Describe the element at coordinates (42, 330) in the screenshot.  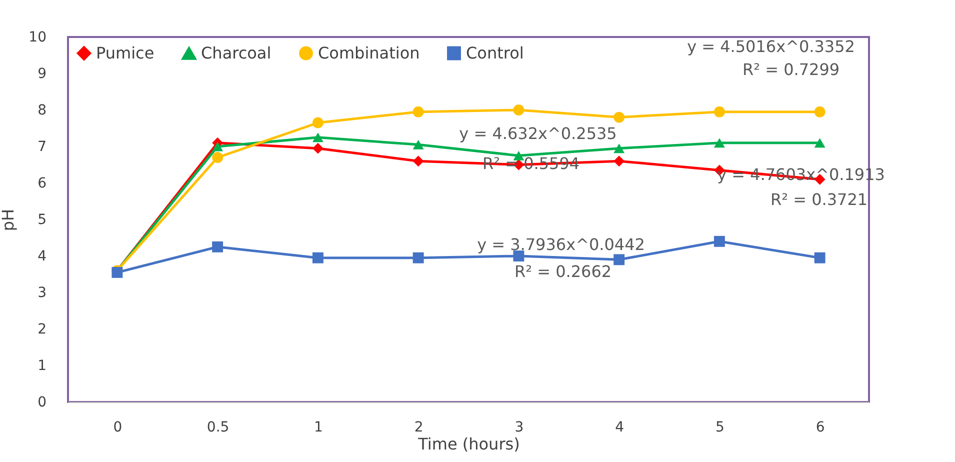
I see `y-tick-label: 2` at that location.